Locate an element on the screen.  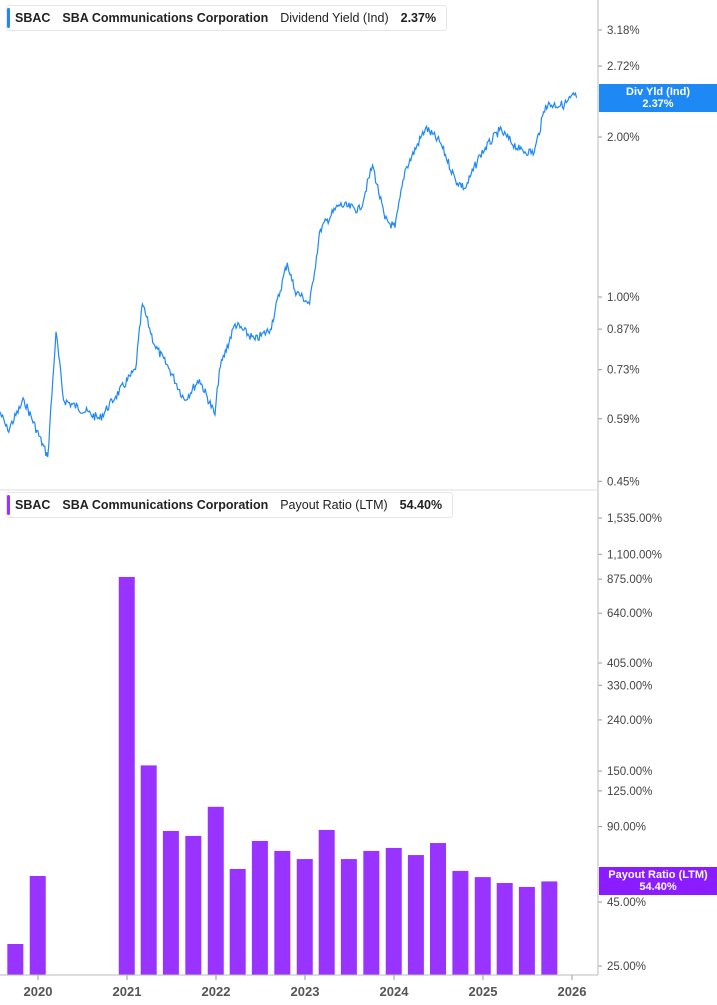
x-tick-label: 2022 is located at coordinates (216, 991).